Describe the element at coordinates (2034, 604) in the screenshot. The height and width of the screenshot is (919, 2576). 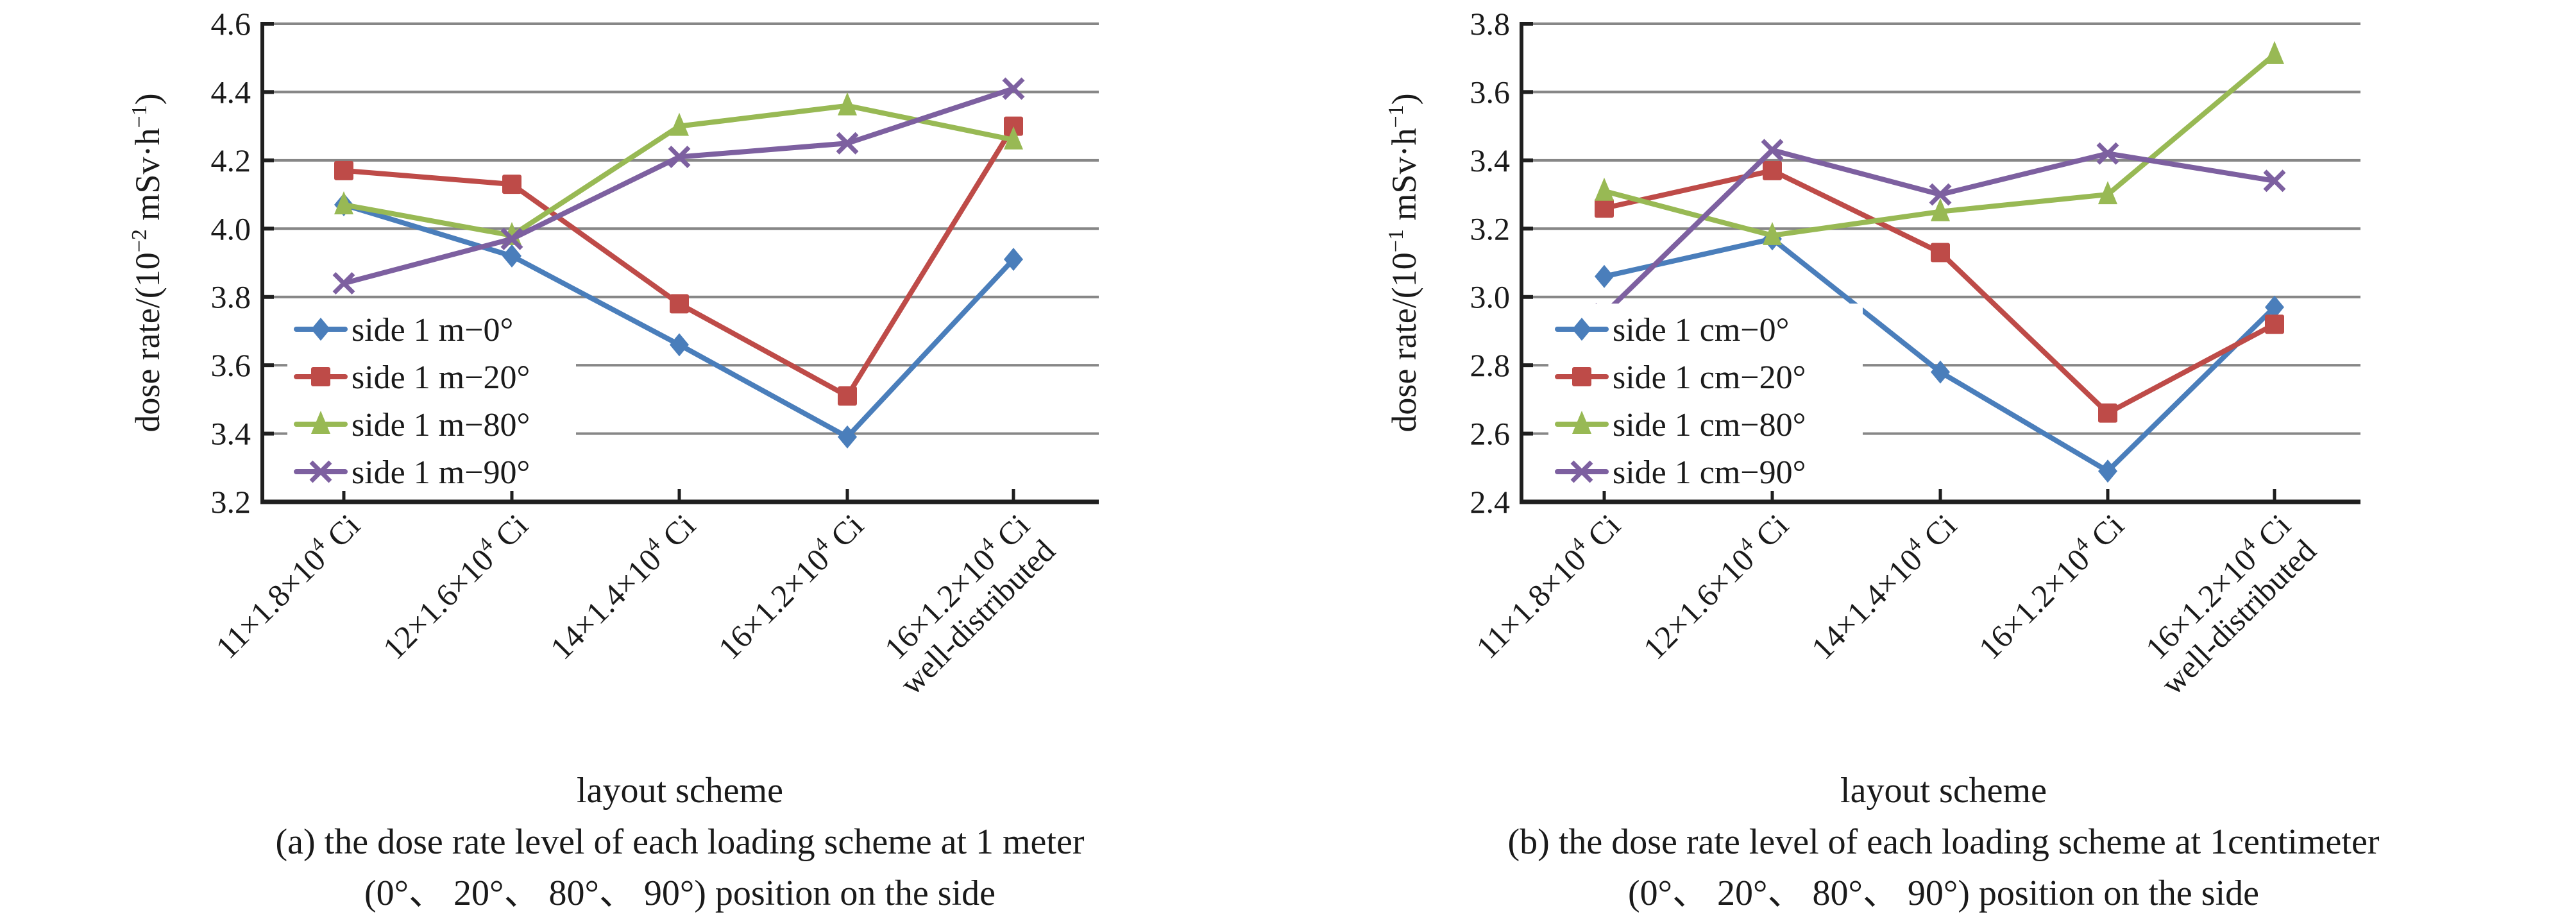
I see `x-tick-label-main: 16×1.2×10` at that location.